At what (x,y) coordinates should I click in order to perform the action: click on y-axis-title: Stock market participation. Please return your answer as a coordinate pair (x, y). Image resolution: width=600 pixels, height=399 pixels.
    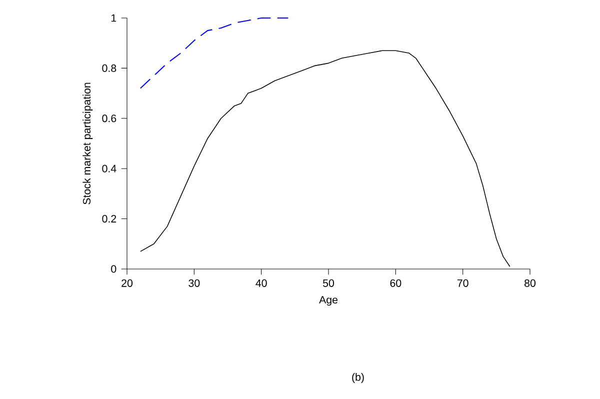
    Looking at the image, I should click on (87, 143).